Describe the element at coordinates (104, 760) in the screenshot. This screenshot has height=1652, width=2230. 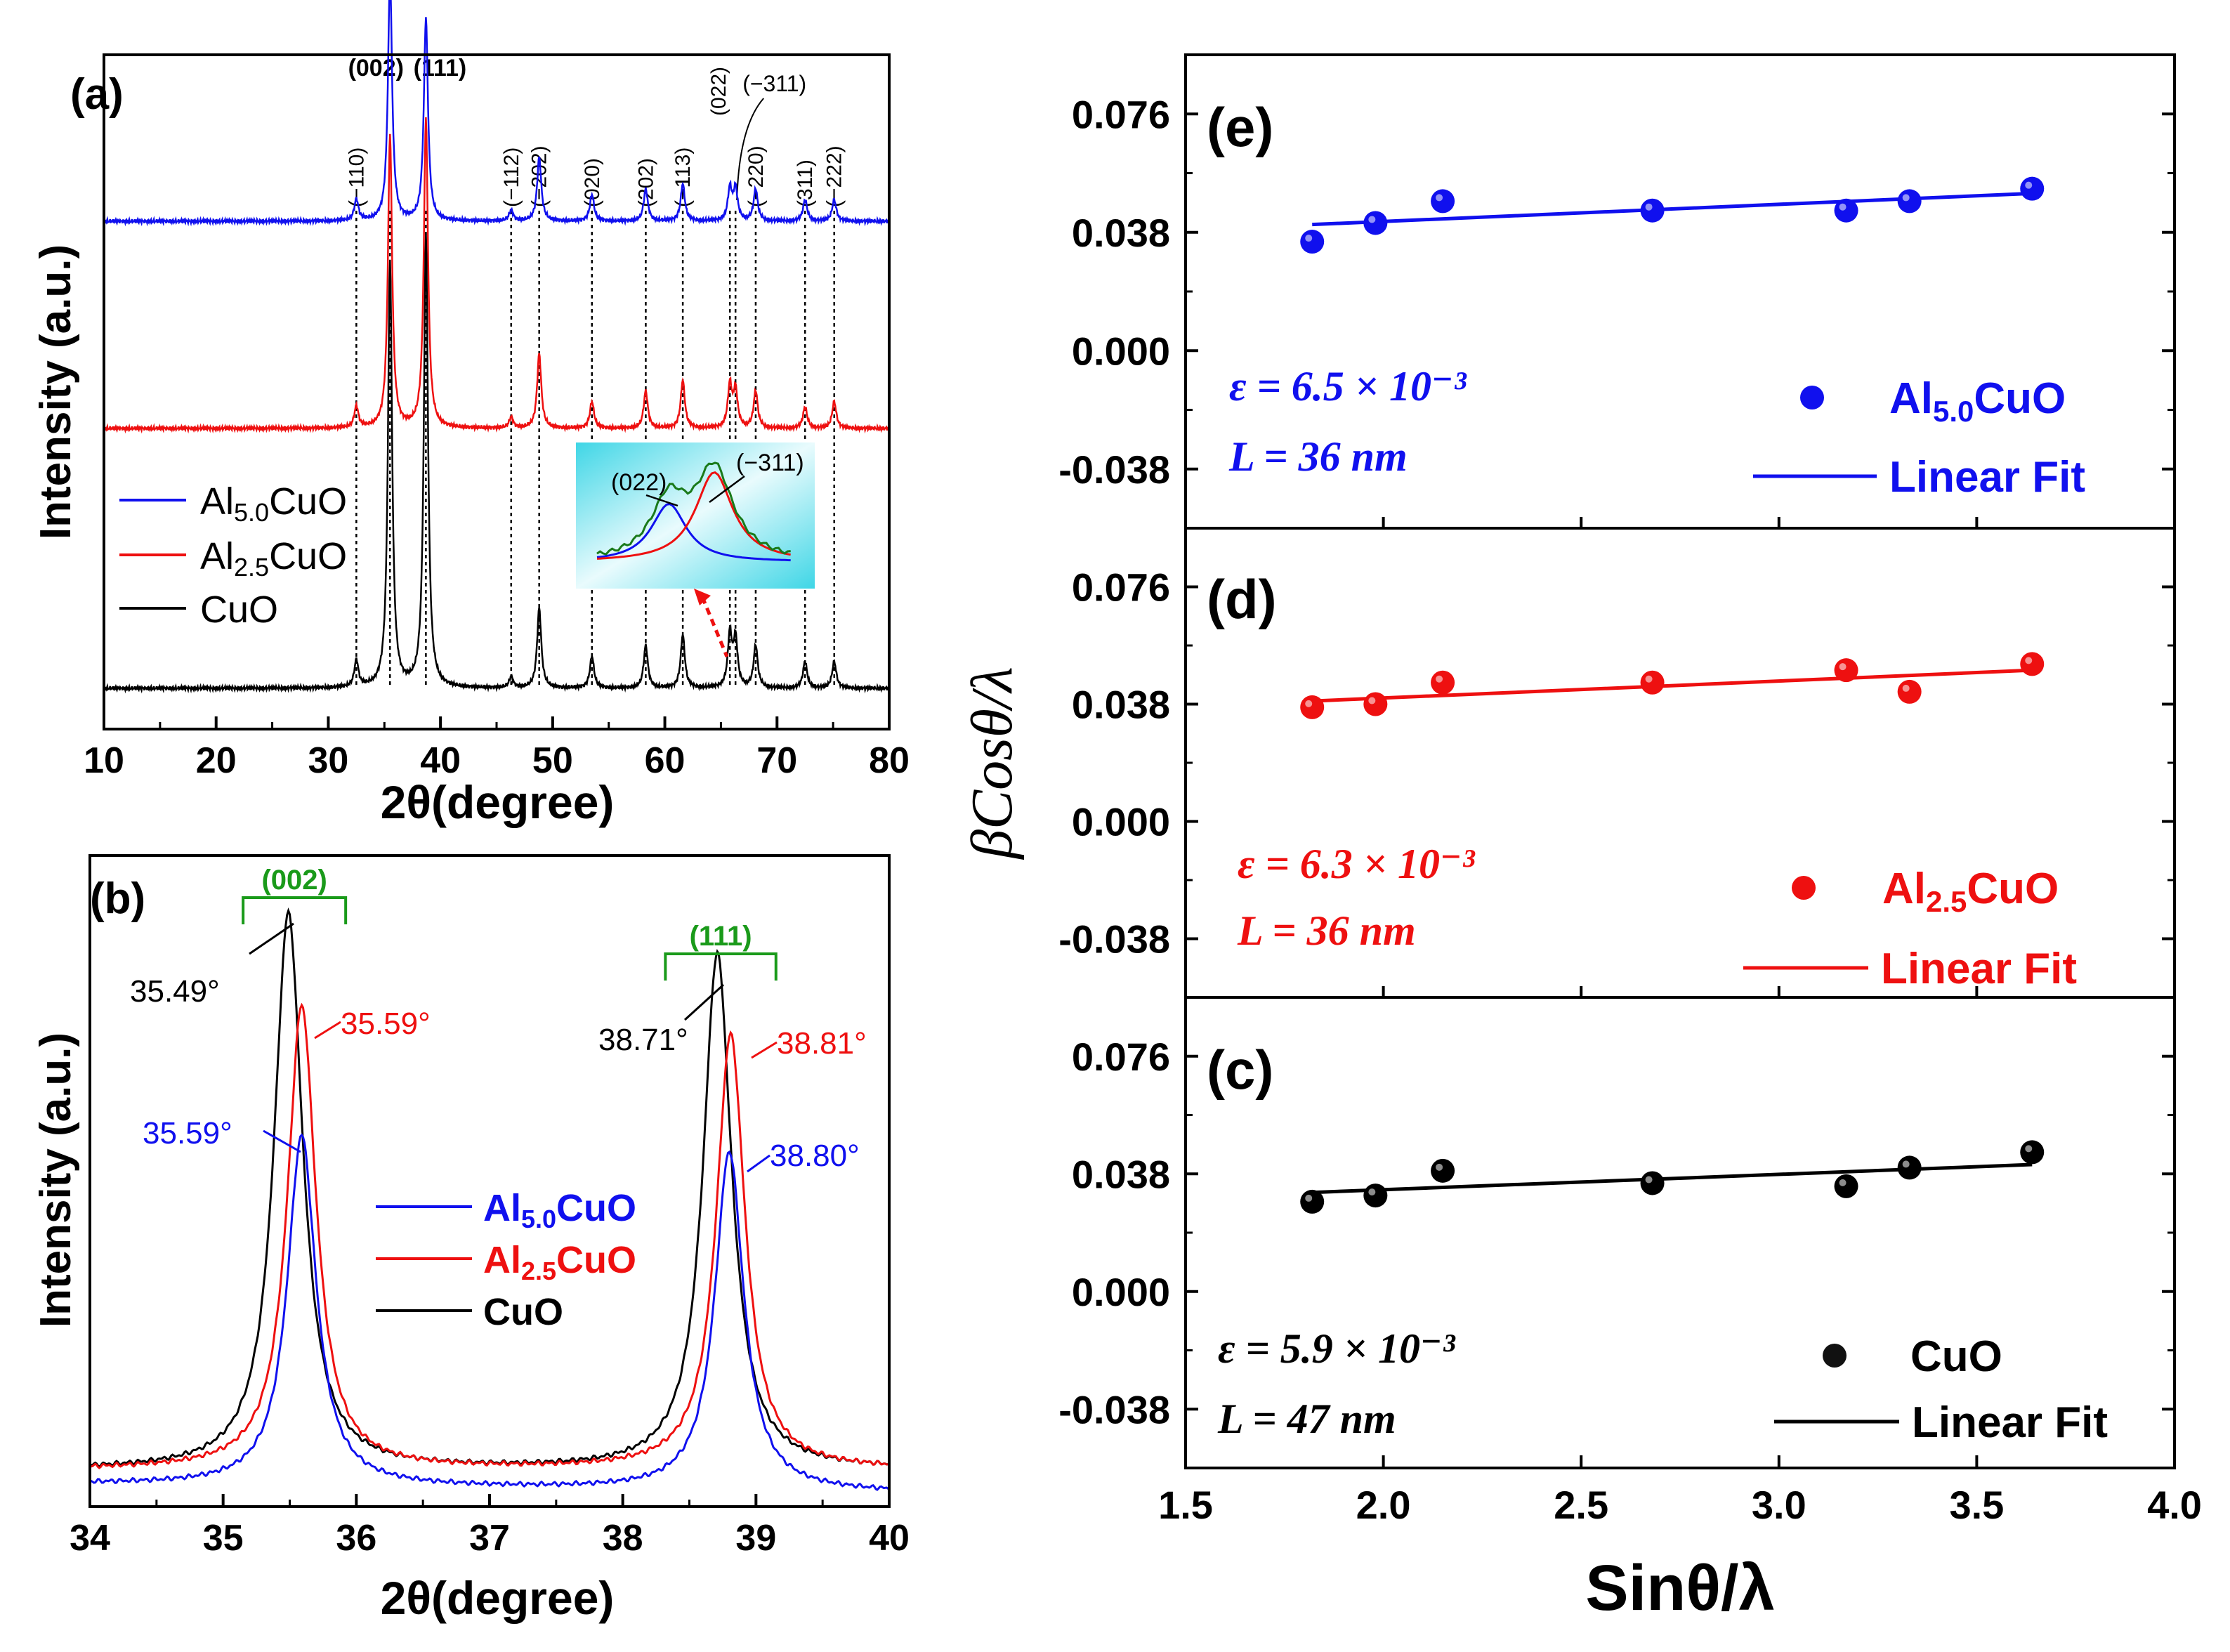
I see `a-x-tick-label: 10` at that location.